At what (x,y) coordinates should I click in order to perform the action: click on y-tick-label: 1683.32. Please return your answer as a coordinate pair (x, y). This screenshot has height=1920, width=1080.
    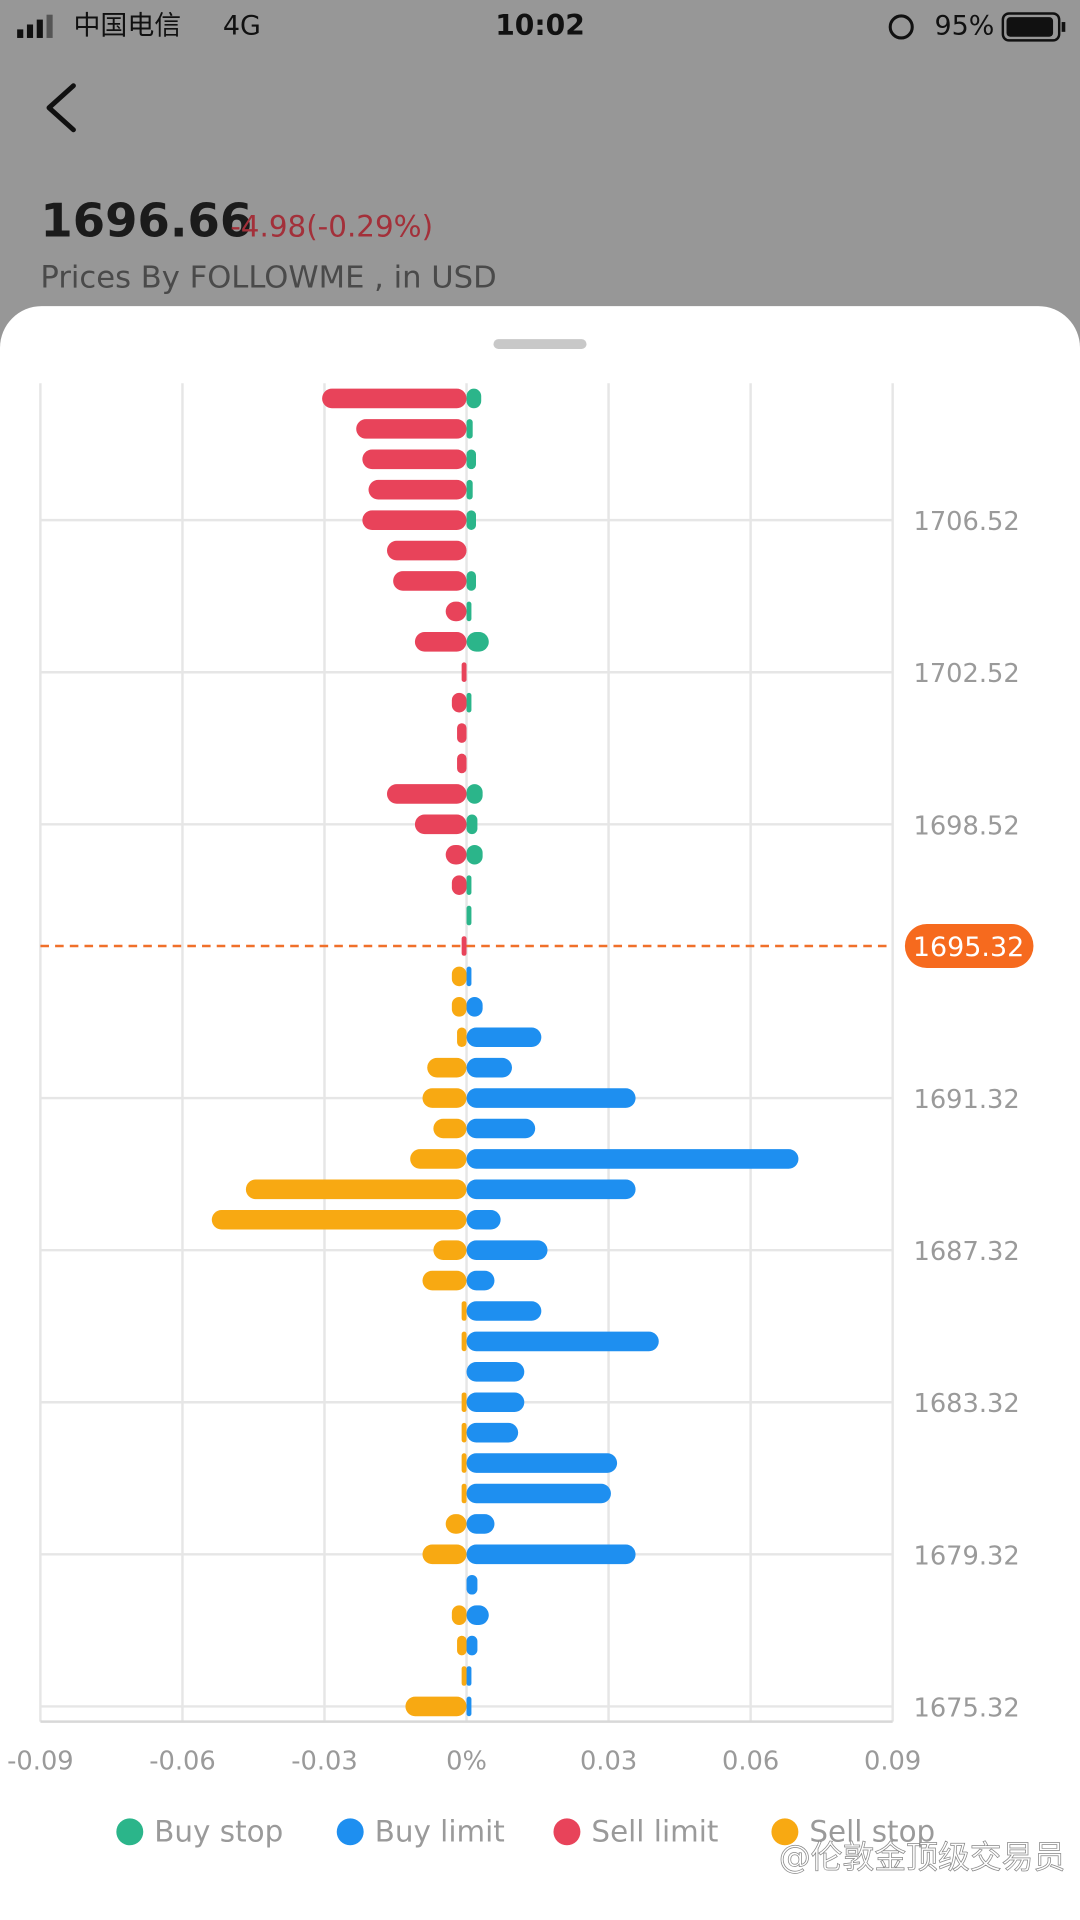
    Looking at the image, I should click on (966, 1404).